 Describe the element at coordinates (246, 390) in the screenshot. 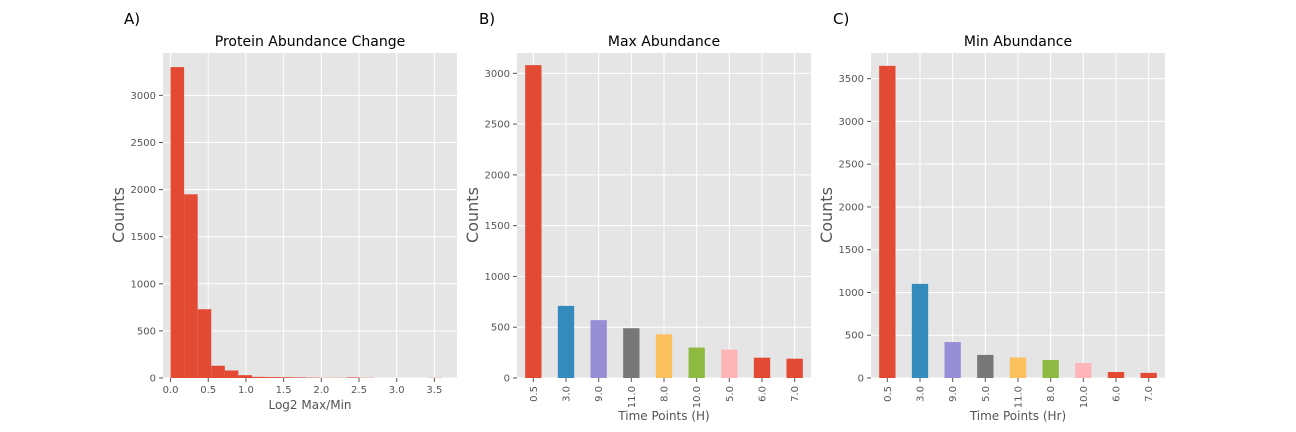

I see `x-tick-label: 1.0` at that location.